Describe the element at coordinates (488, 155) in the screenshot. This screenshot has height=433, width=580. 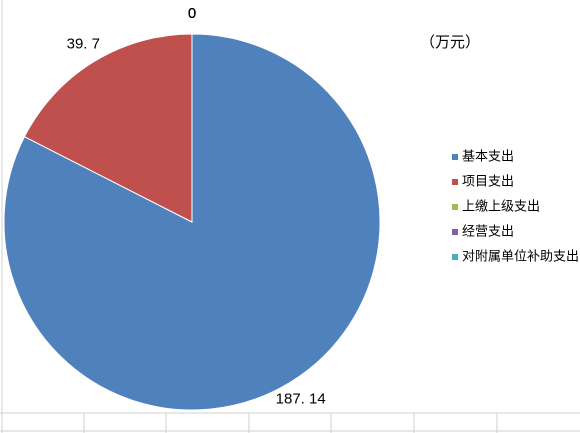
I see `legend-label: 基本支出` at that location.